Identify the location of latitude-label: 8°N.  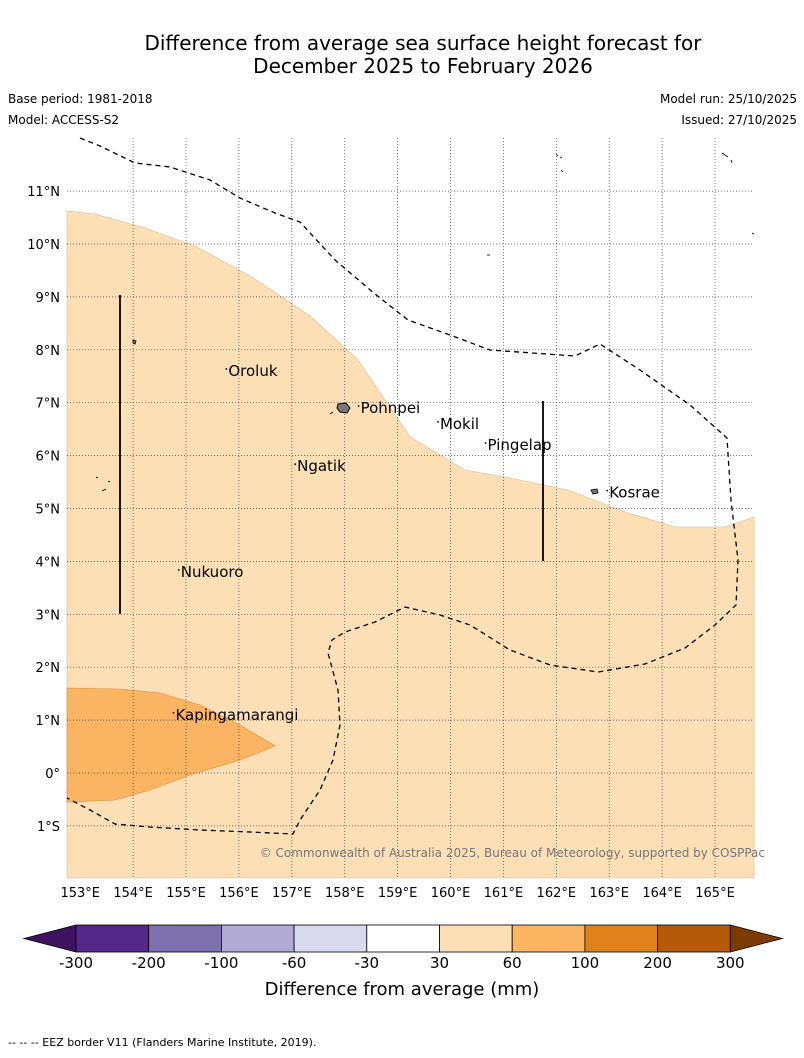
(48, 351).